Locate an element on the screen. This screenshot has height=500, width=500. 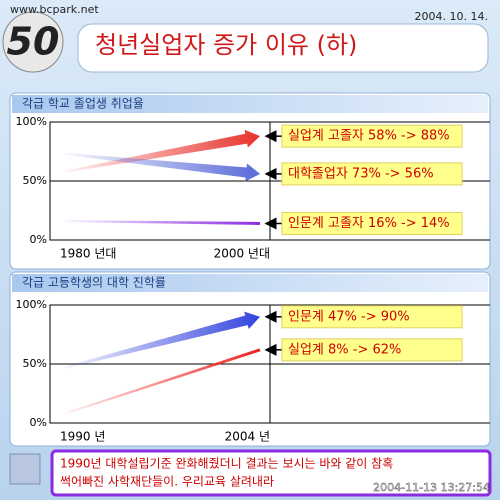
logo-disc is located at coordinates (33, 42).